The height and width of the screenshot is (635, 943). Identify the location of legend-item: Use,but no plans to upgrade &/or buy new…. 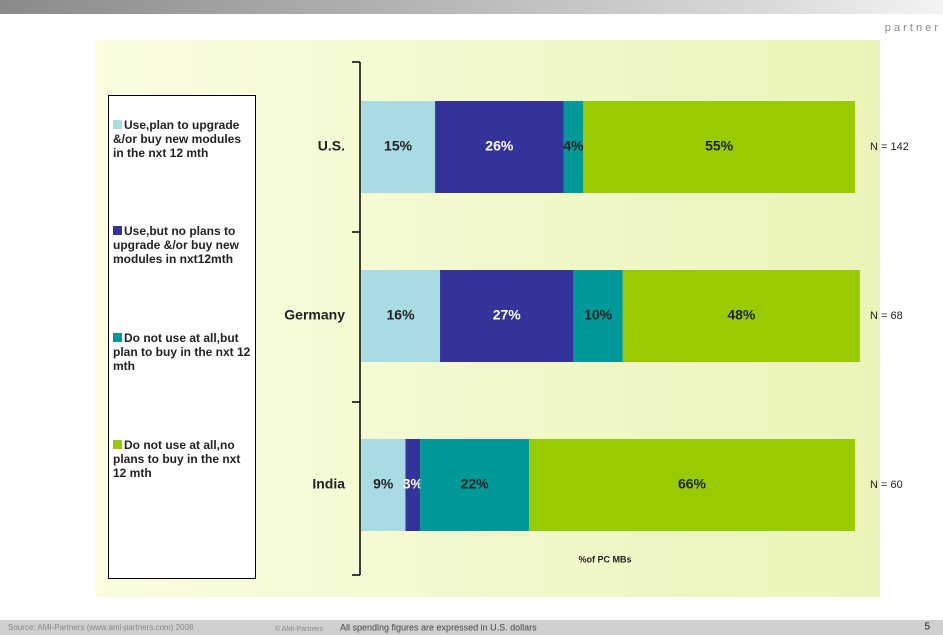
(183, 245).